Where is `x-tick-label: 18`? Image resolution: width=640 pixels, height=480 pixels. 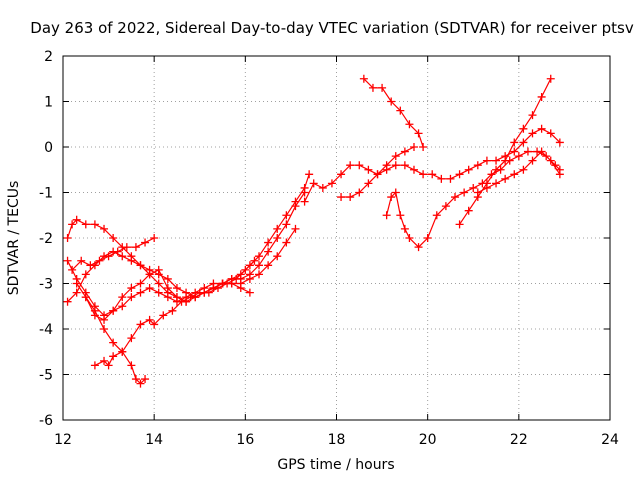
x-tick-label: 18 is located at coordinates (337, 440).